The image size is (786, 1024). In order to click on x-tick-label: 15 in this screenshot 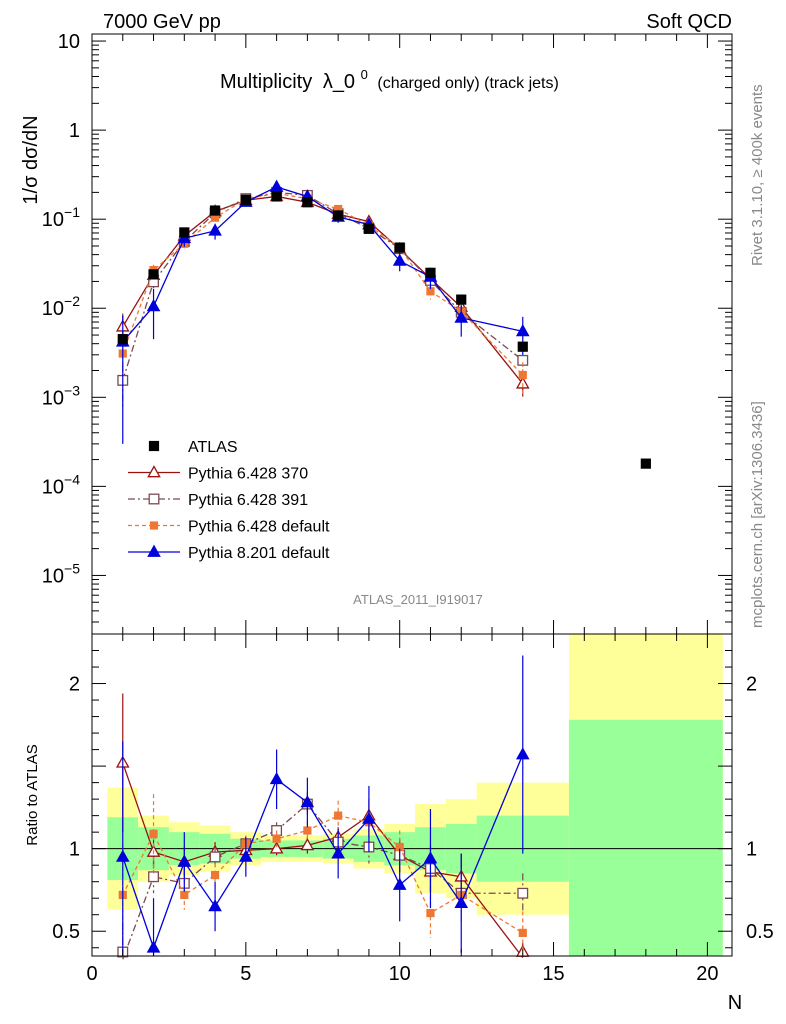, I will do `click(553, 974)`.